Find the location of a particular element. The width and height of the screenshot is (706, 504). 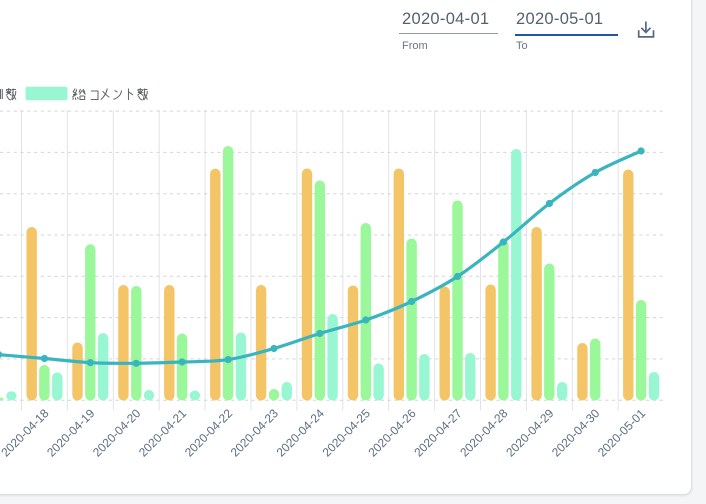

svg-text: 2020-04-29 is located at coordinates (530, 433).